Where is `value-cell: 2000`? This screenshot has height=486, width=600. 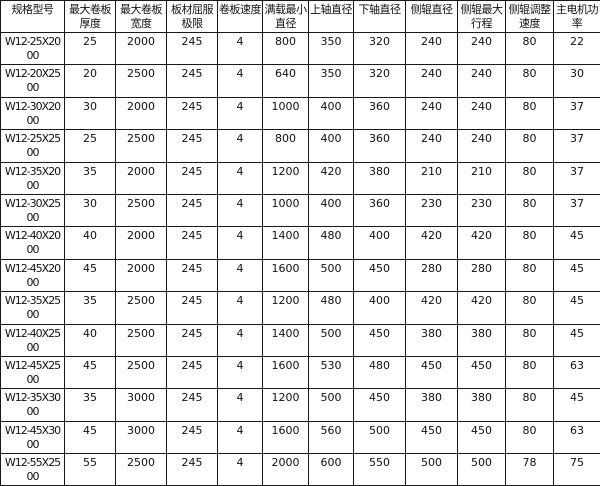
value-cell: 2000 is located at coordinates (141, 243).